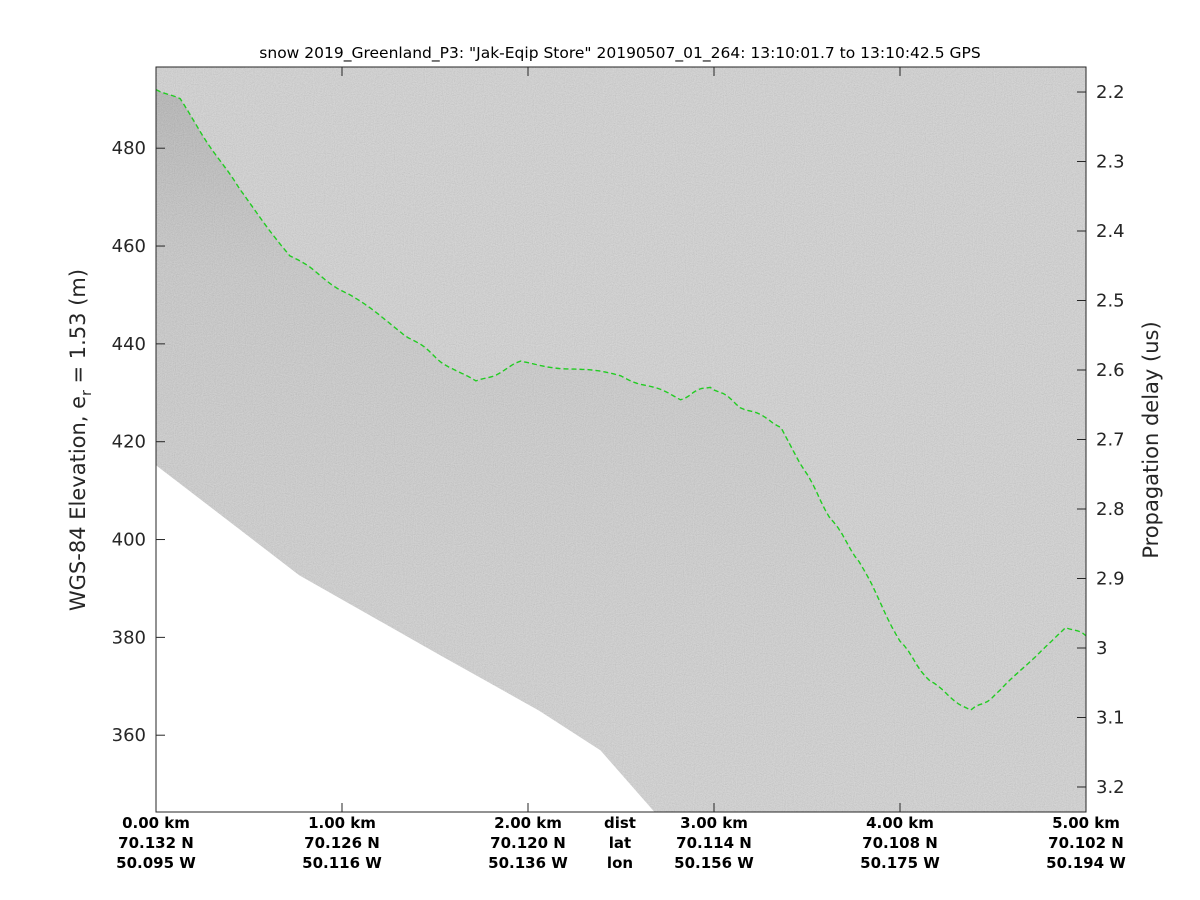 The image size is (1200, 900). Describe the element at coordinates (1110, 717) in the screenshot. I see `y-right-tick-label: 3.1` at that location.